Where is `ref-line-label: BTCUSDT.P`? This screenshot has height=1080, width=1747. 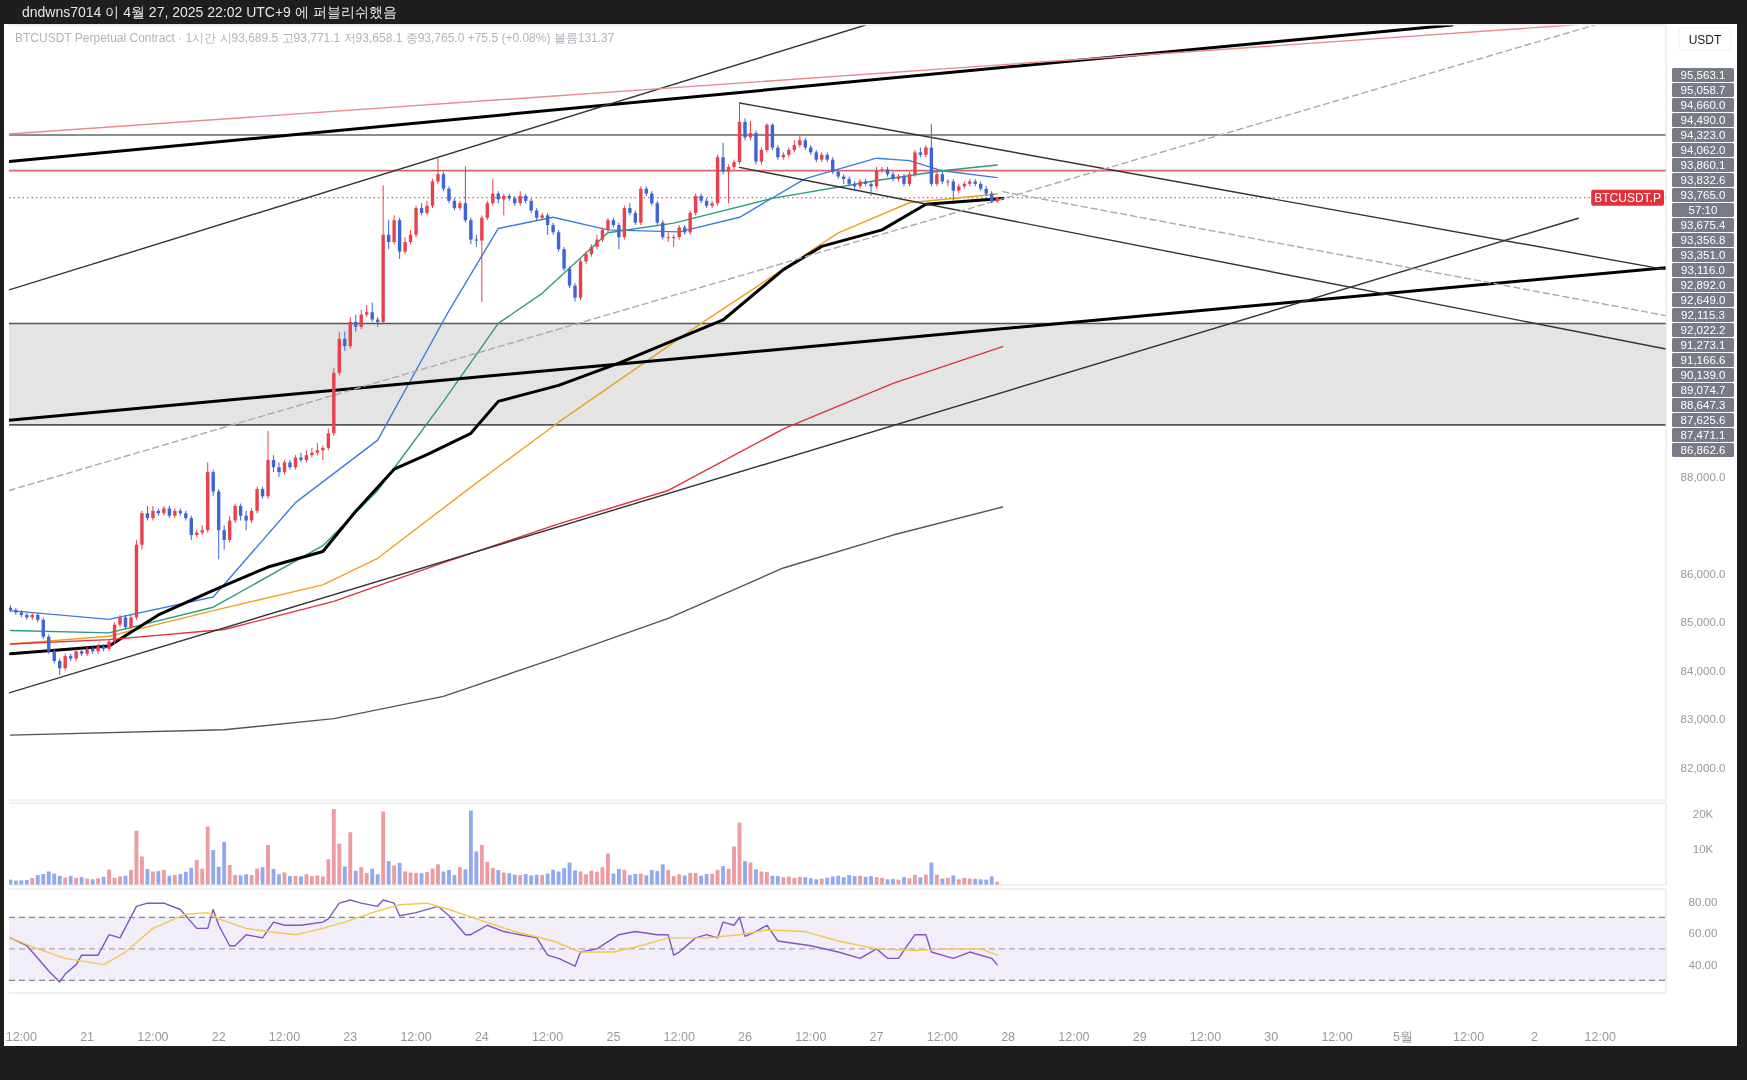
ref-line-label: BTCUSDT.P is located at coordinates (1627, 197).